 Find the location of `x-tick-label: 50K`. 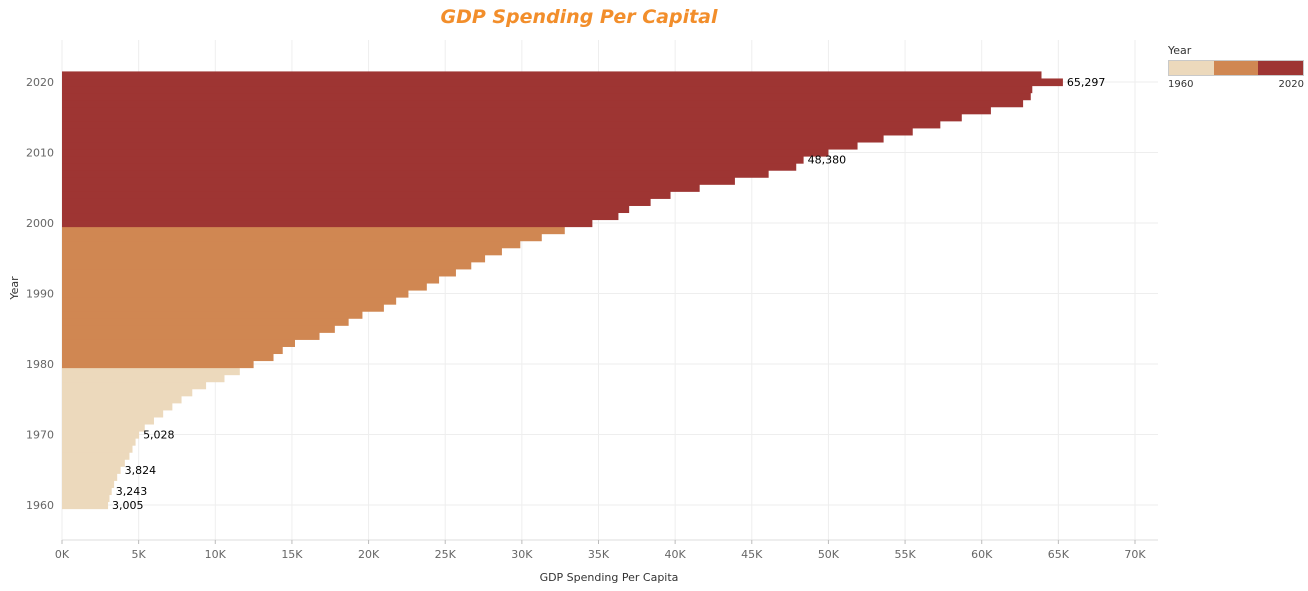

x-tick-label: 50K is located at coordinates (829, 554).